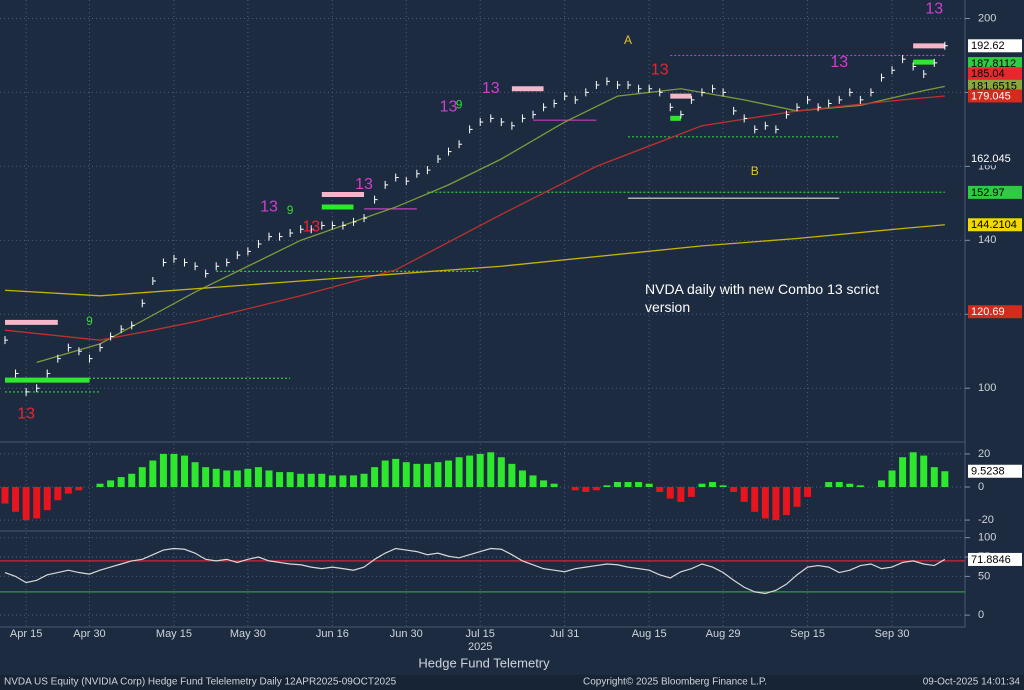  I want to click on x-tick-label: May 30, so click(248, 634).